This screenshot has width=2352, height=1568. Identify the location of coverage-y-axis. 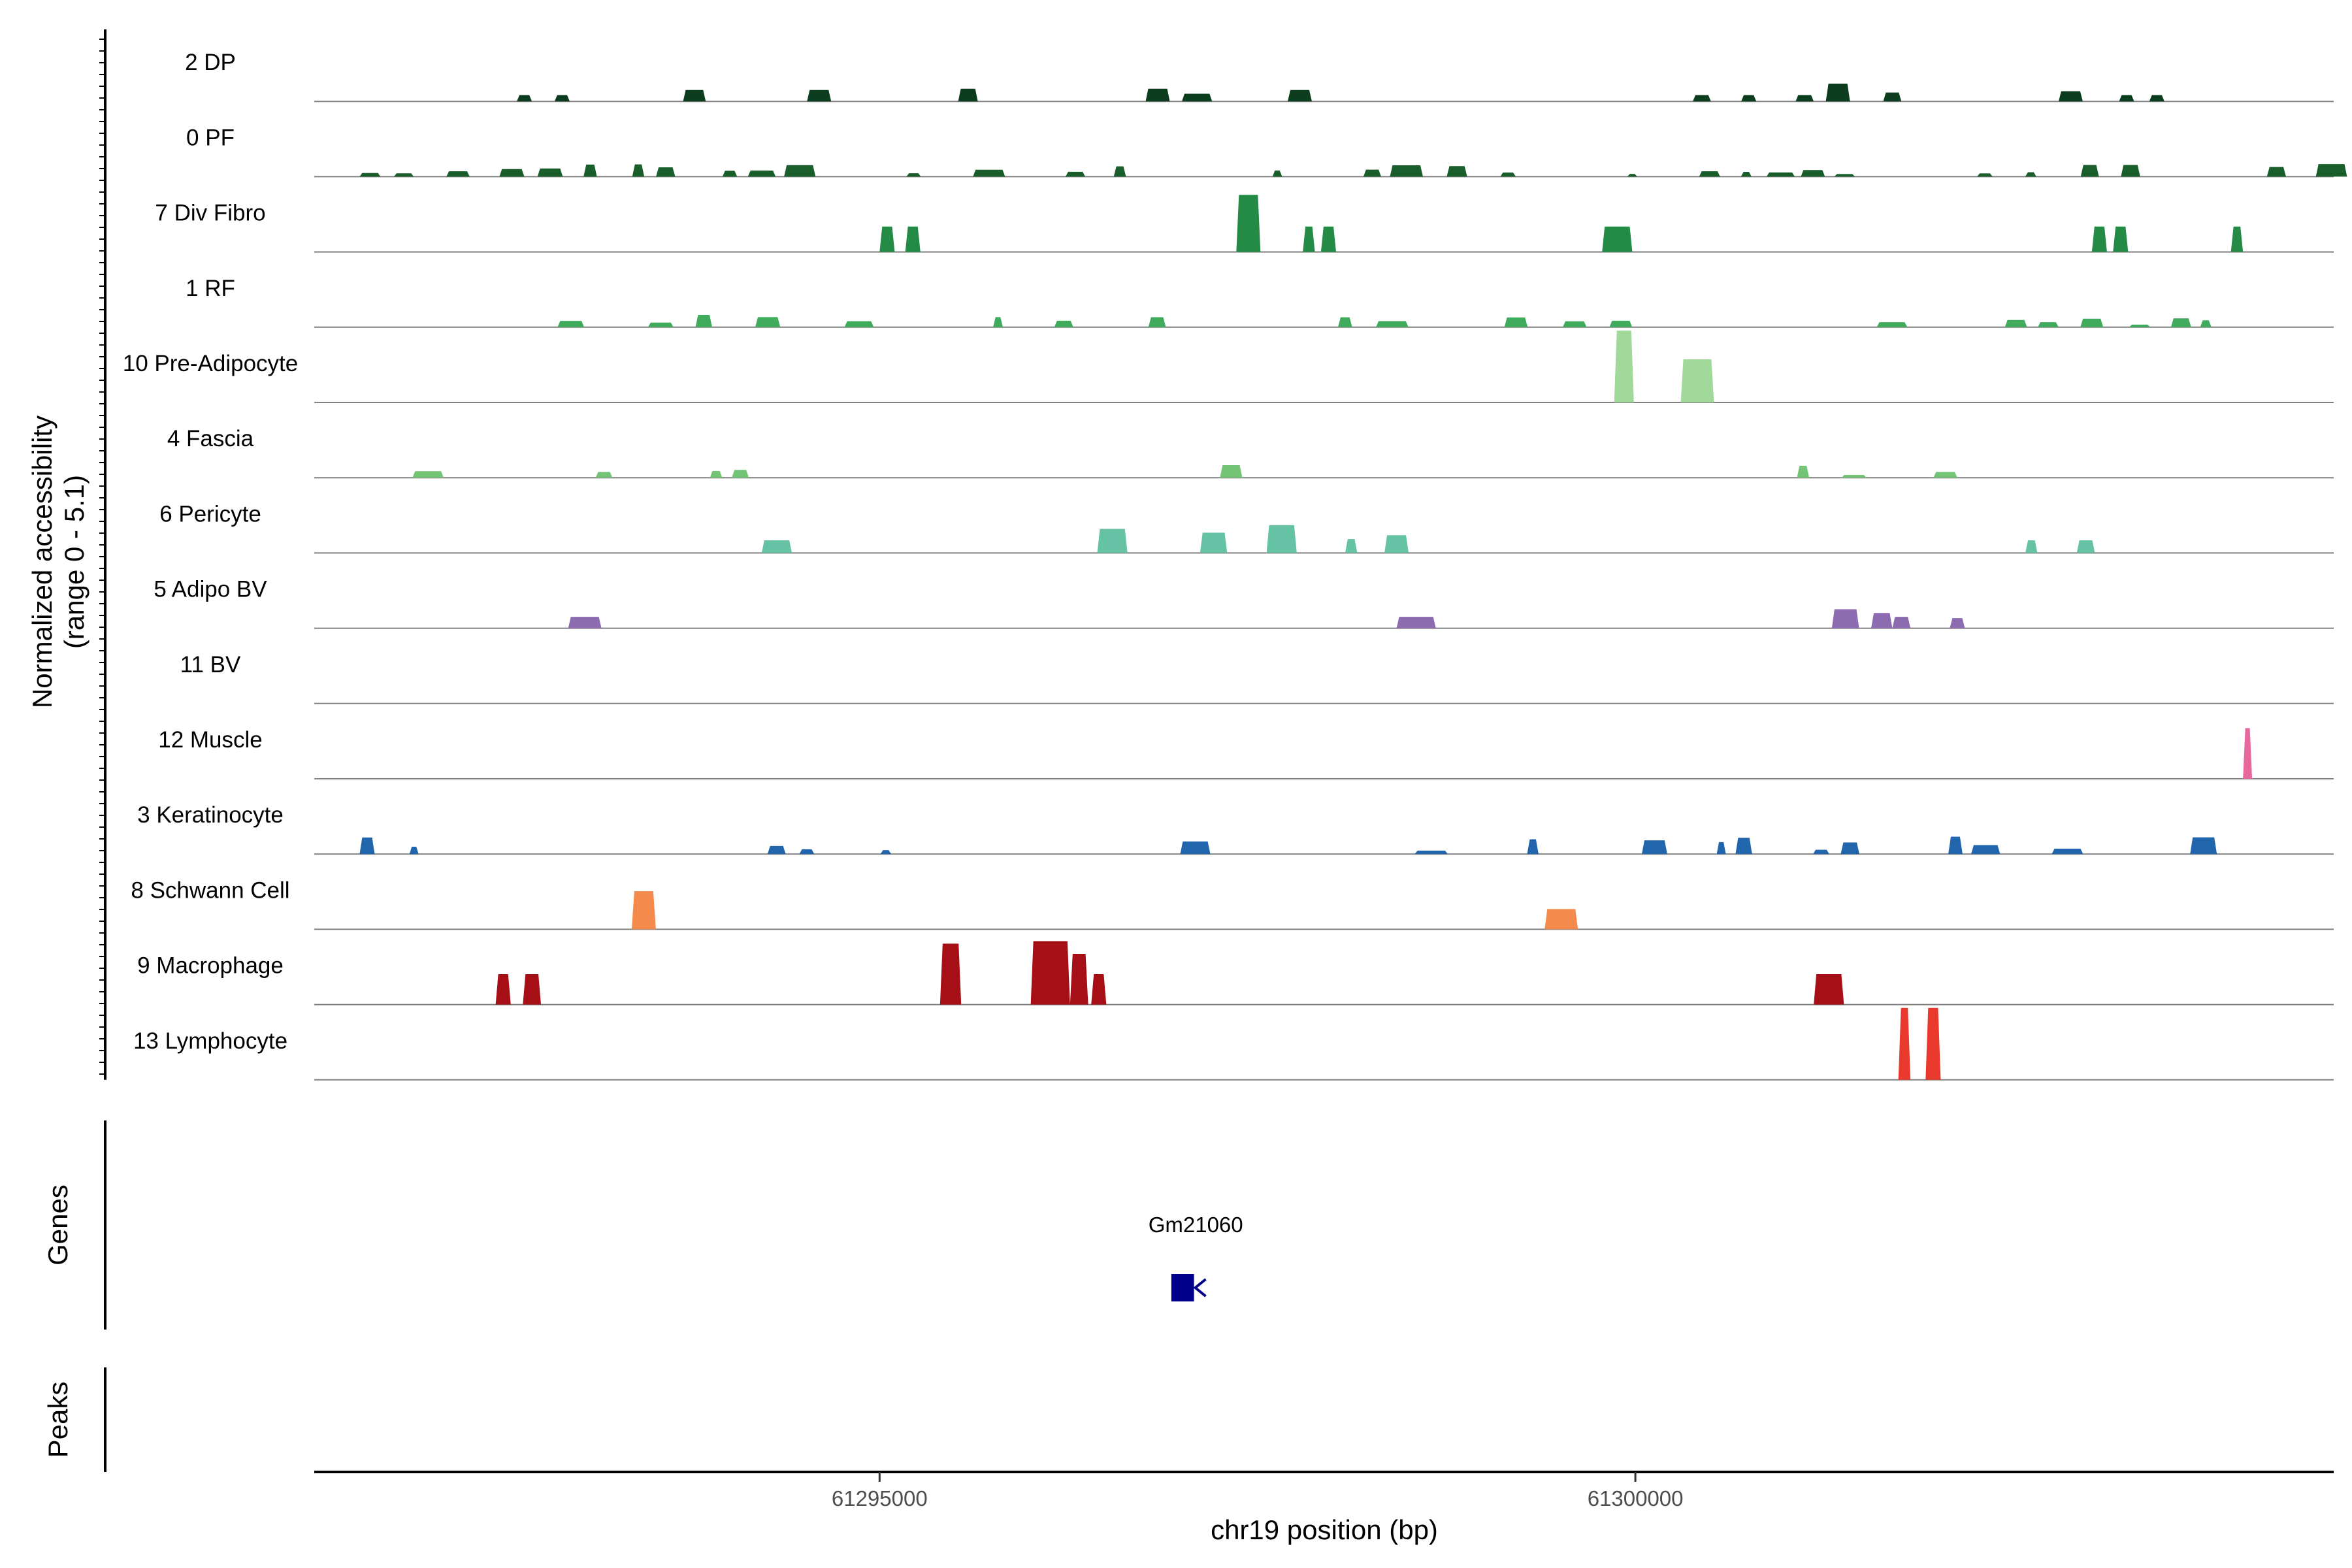
(102, 554).